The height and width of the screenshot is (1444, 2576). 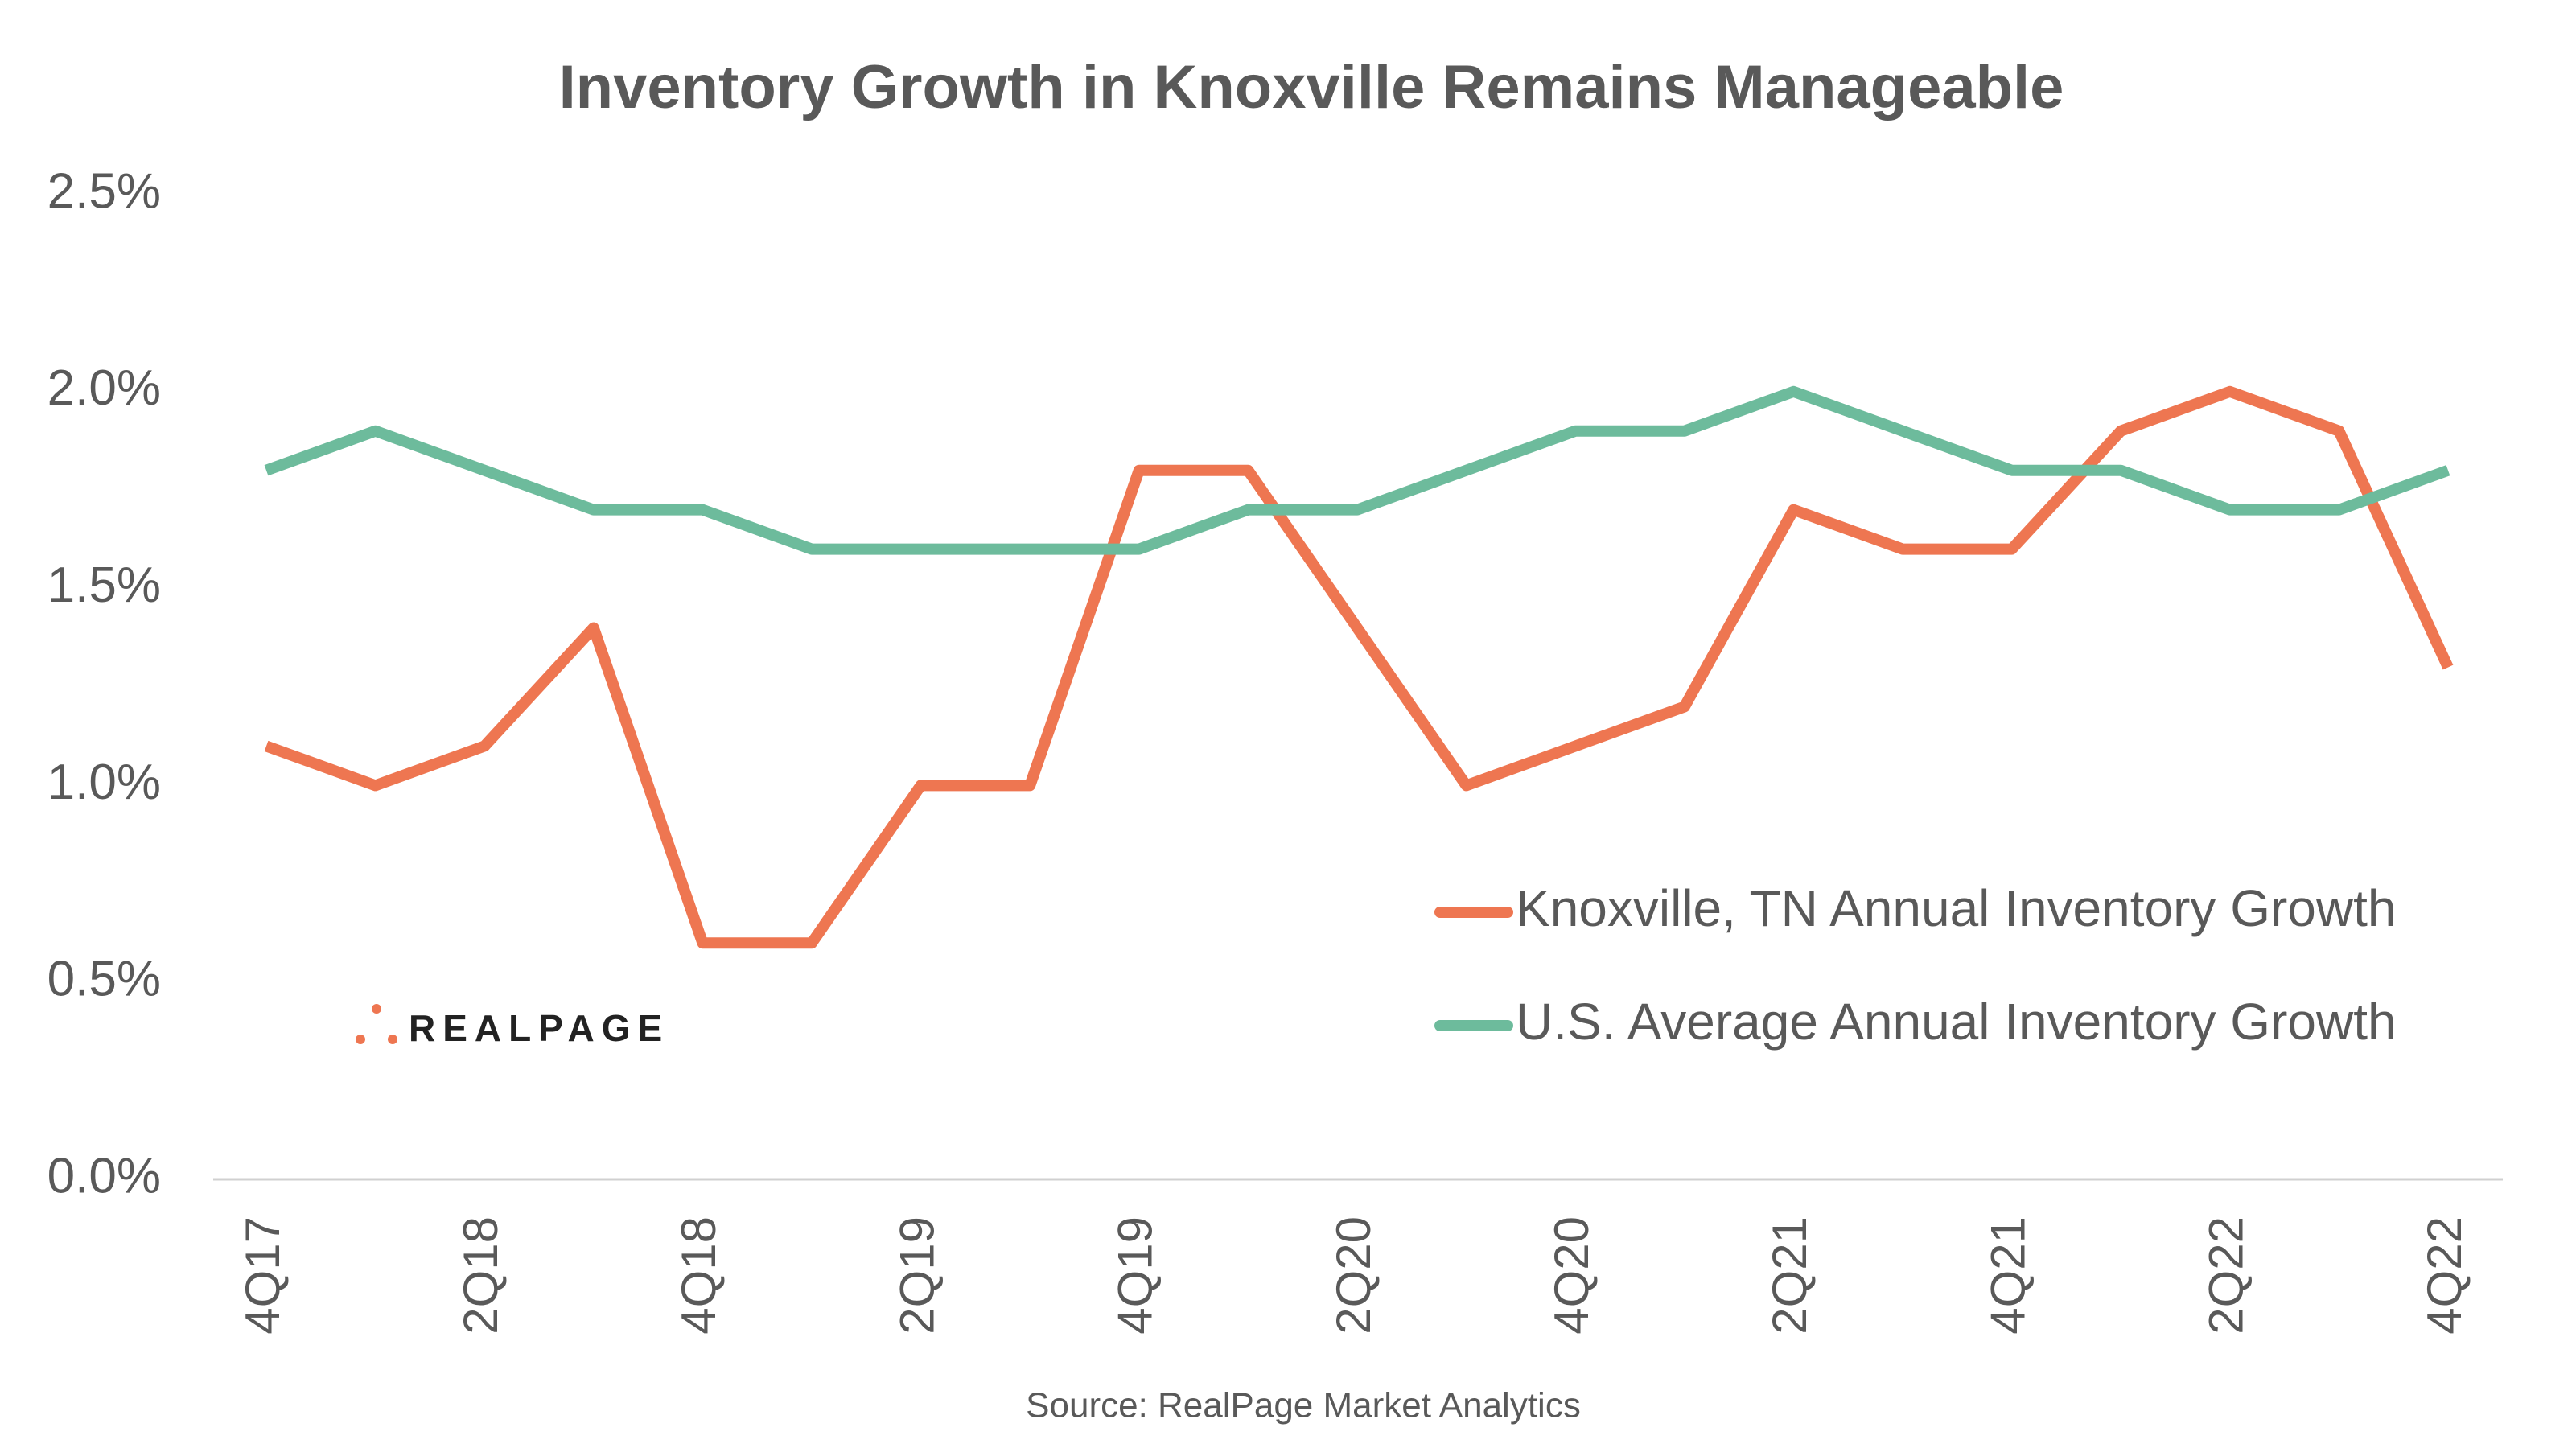 What do you see at coordinates (2008, 1275) in the screenshot?
I see `x-tick-label: 4Q21` at bounding box center [2008, 1275].